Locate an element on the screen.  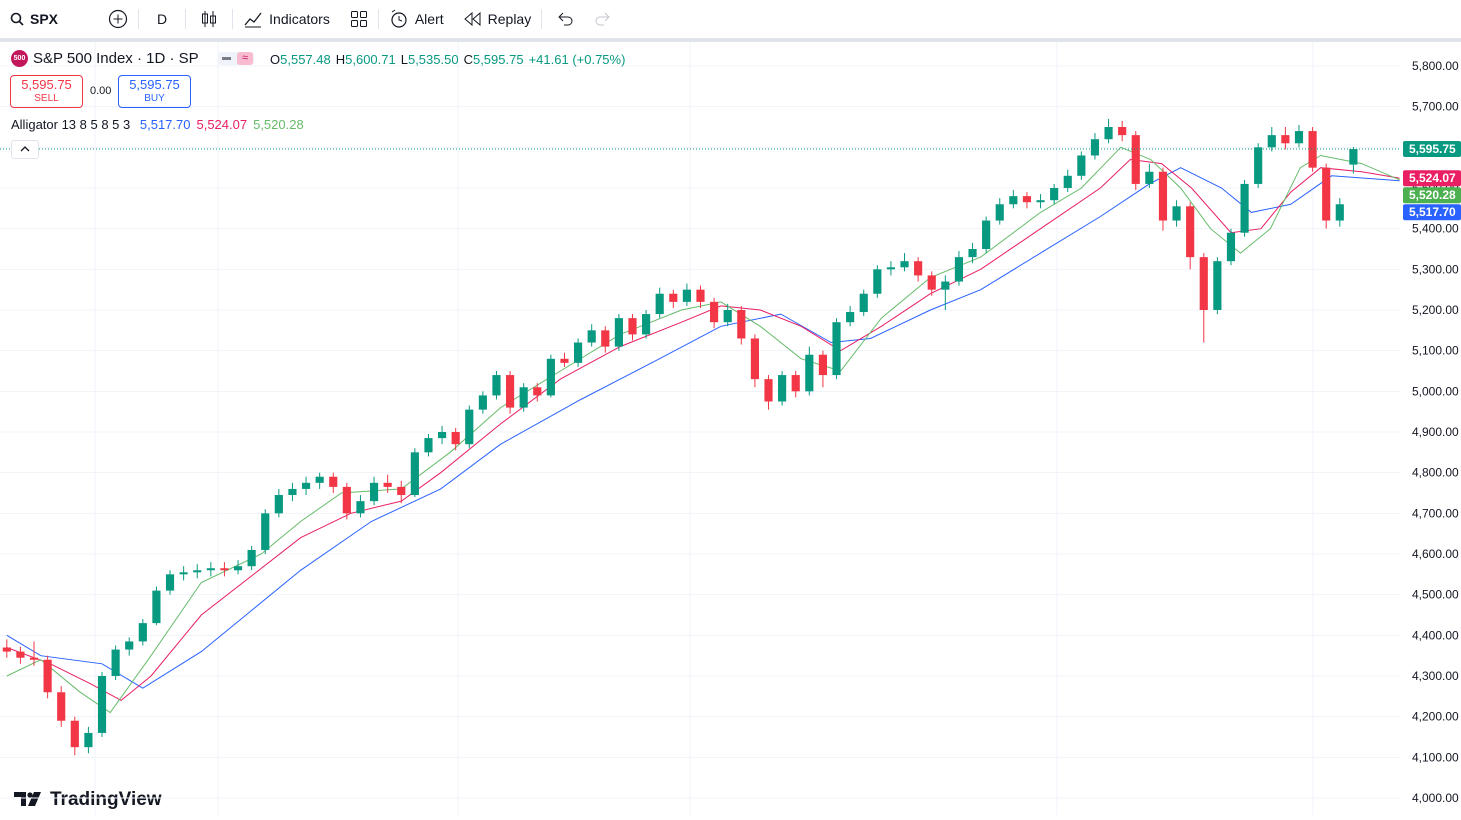
indicators-button: Indicators is located at coordinates (286, 19).